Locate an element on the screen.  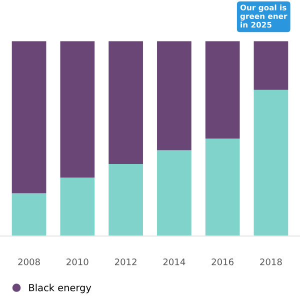
x-tick-label: 2016 is located at coordinates (223, 262).